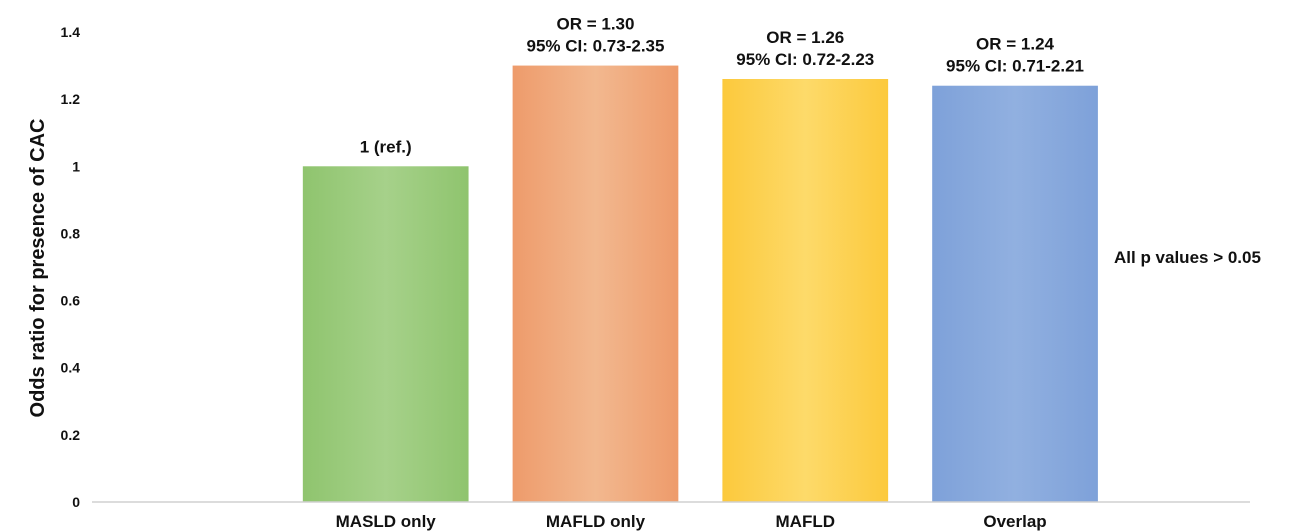 The width and height of the screenshot is (1297, 531). What do you see at coordinates (805, 521) in the screenshot?
I see `x-category-label: MAFLD` at bounding box center [805, 521].